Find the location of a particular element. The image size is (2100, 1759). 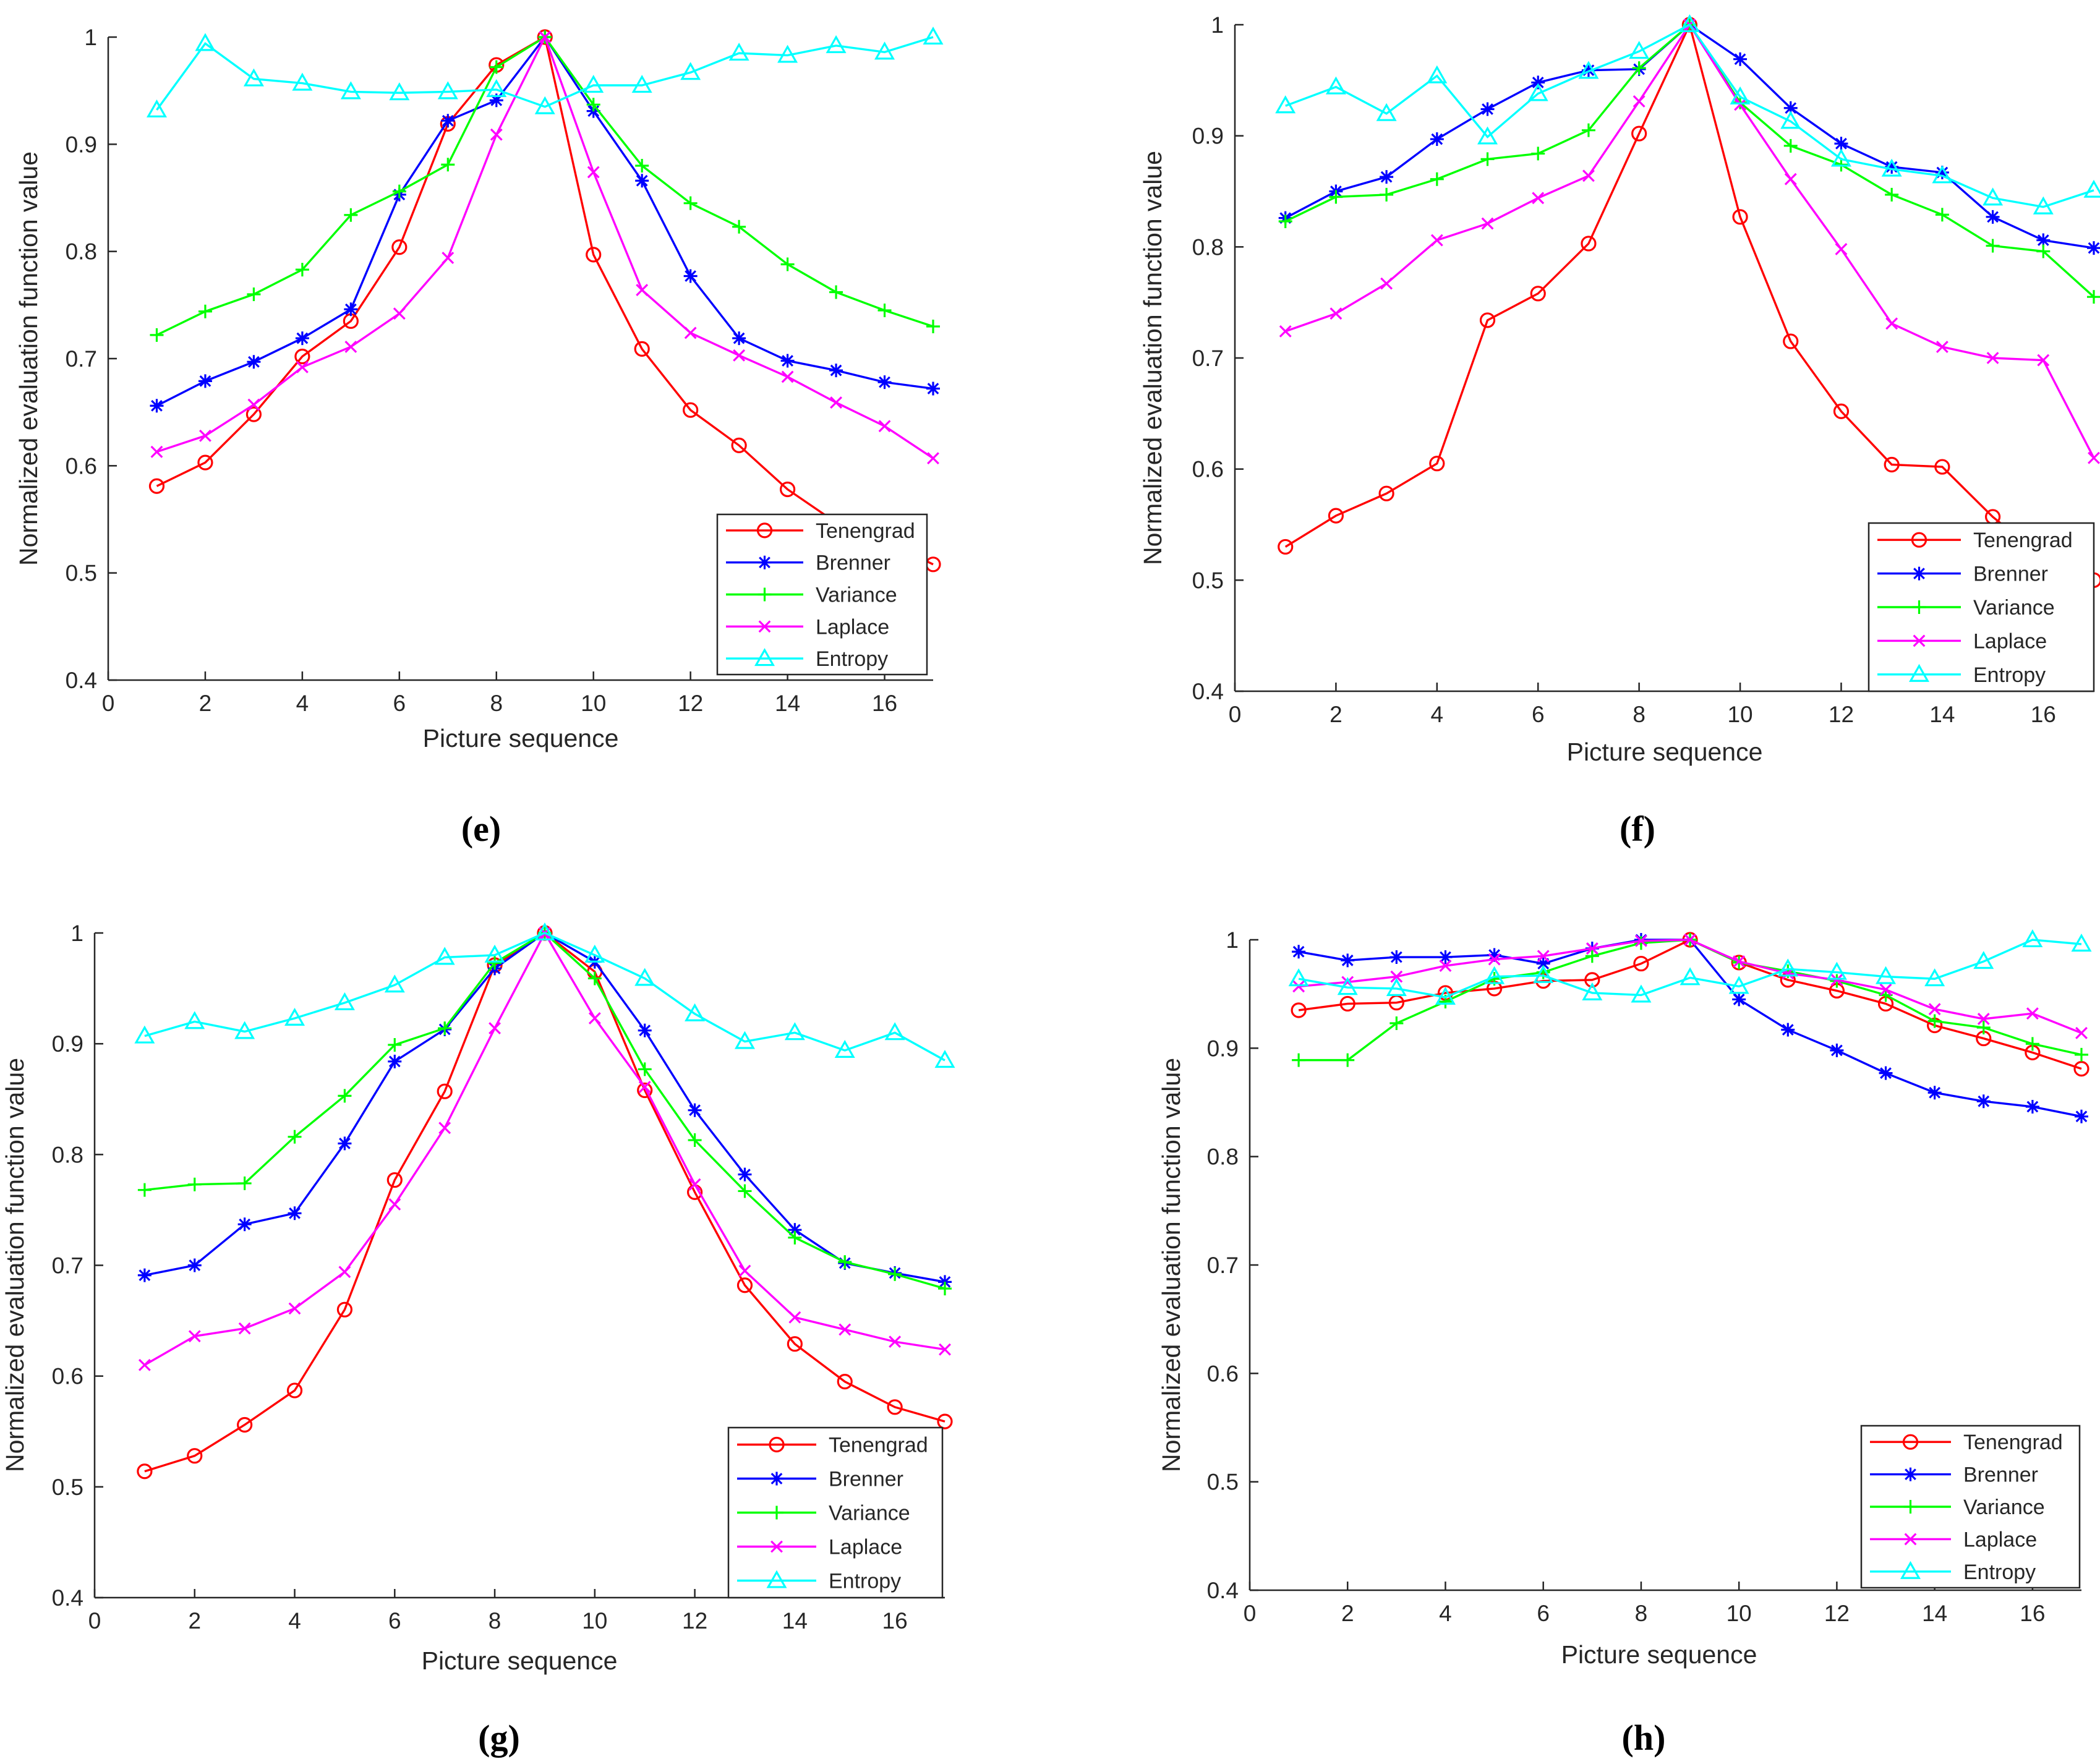

x-tick-label: 8 is located at coordinates (495, 1621).